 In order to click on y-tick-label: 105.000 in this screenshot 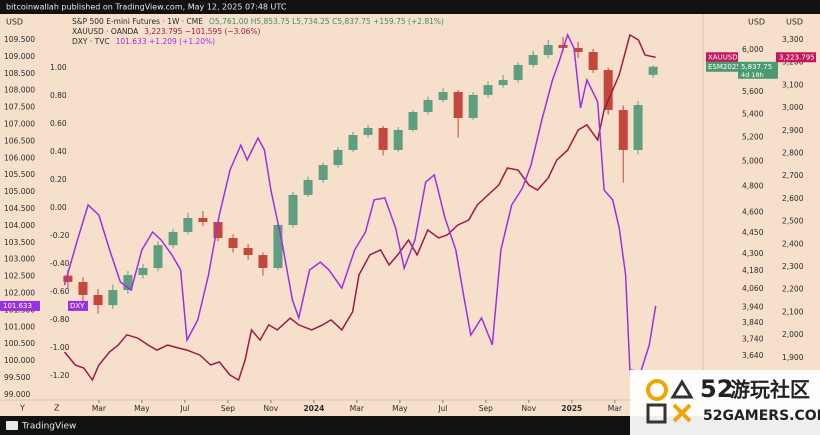, I will do `click(19, 191)`.